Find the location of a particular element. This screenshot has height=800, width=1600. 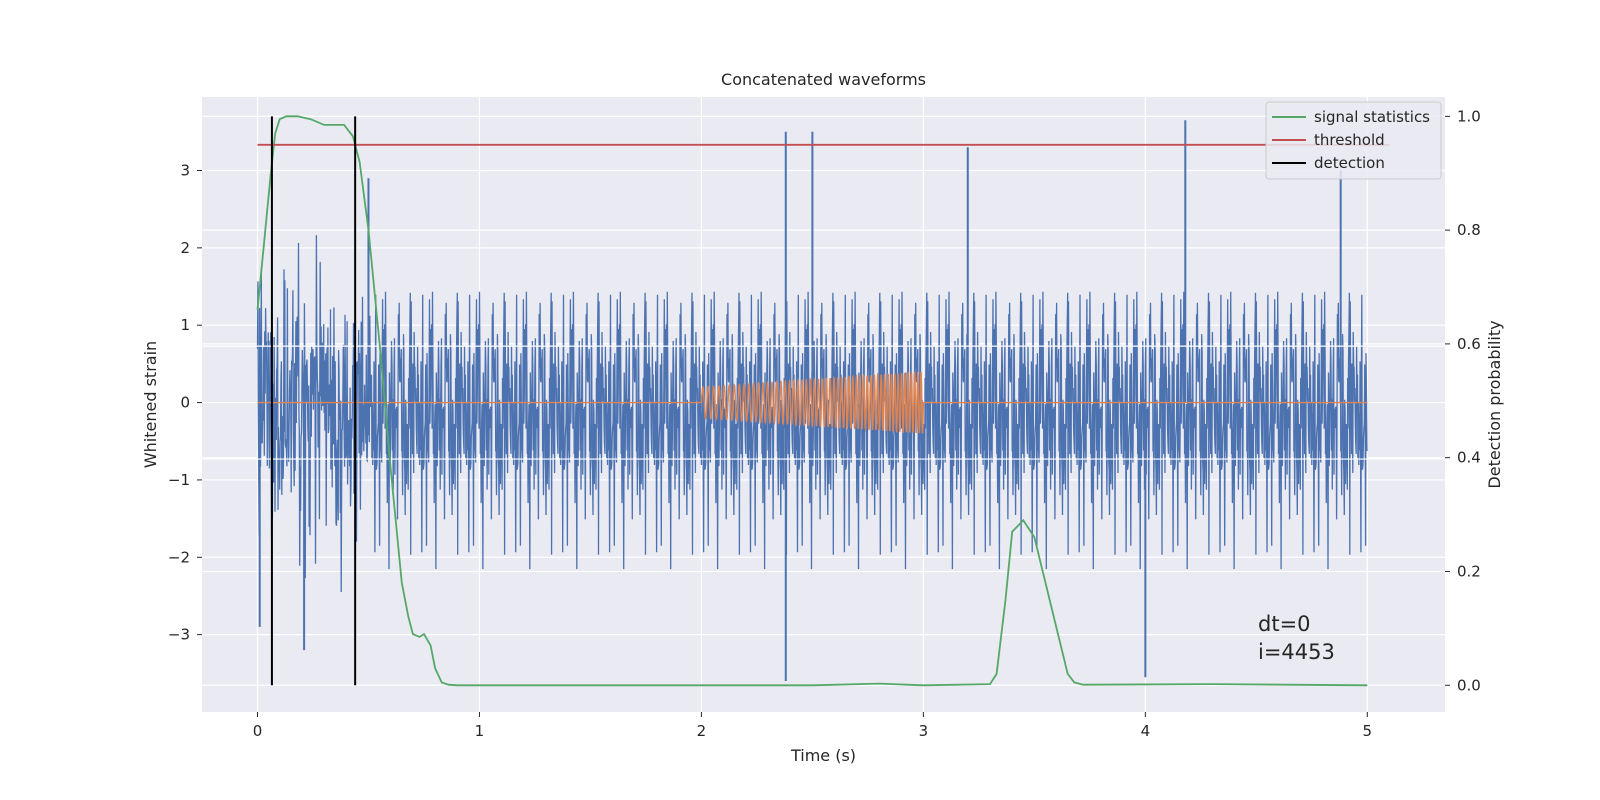

x-axis-label: Time (s) is located at coordinates (823, 755).